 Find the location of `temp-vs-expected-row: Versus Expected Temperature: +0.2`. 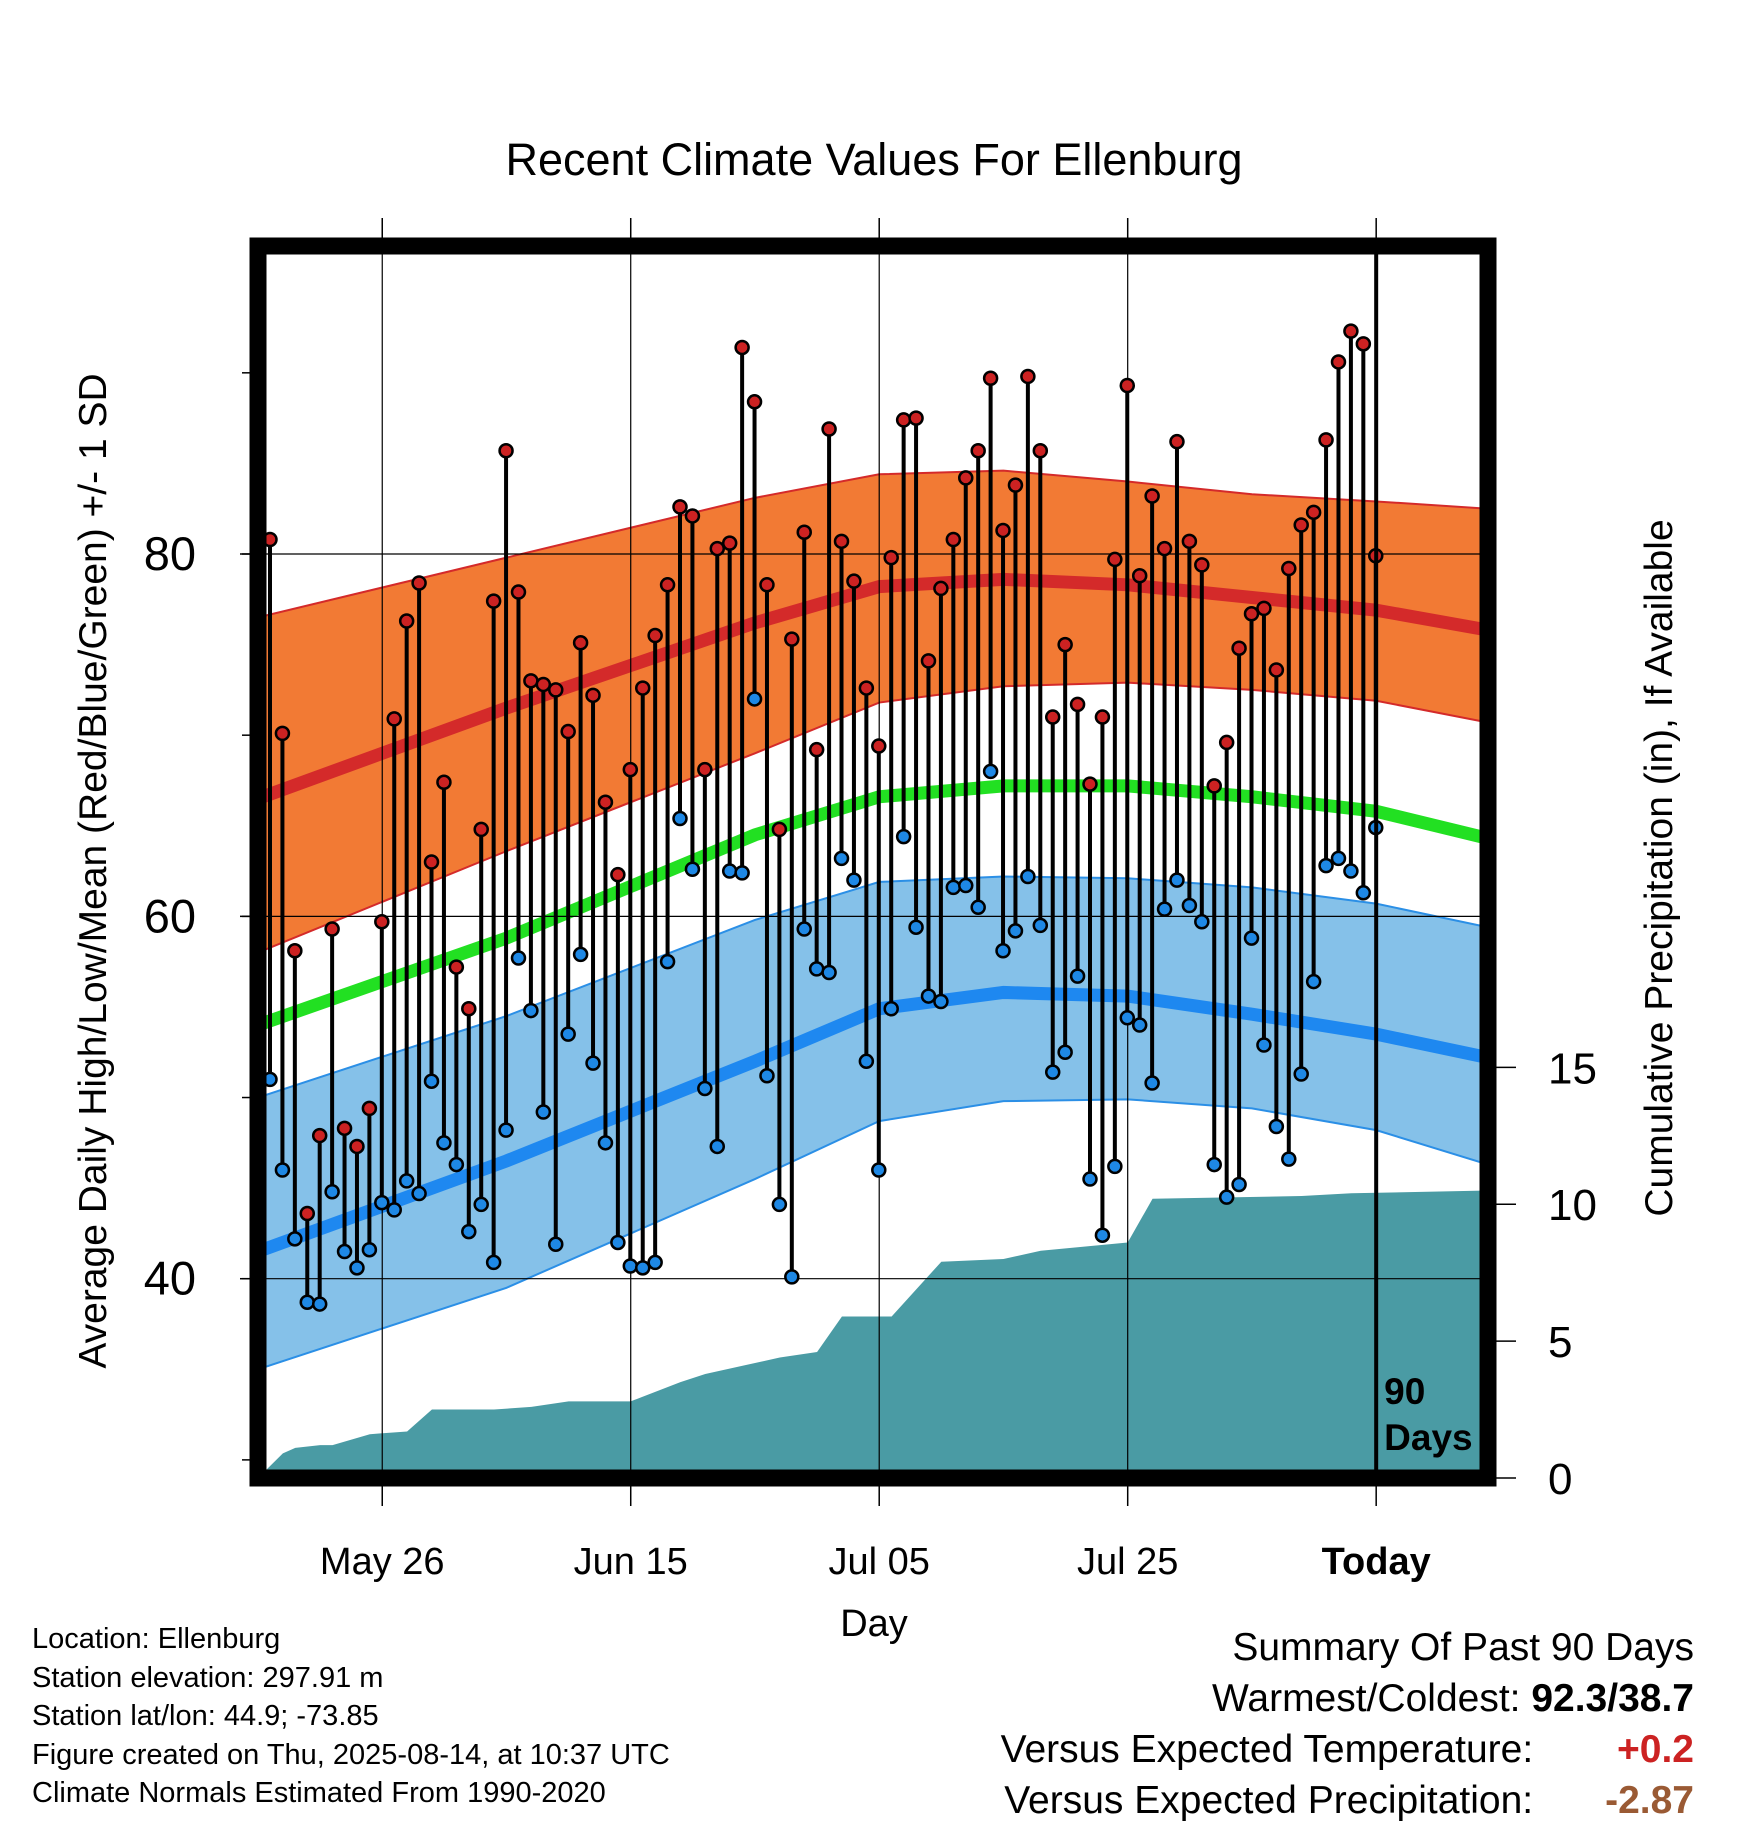

temp-vs-expected-row: Versus Expected Temperature: +0.2 is located at coordinates (1347, 1749).